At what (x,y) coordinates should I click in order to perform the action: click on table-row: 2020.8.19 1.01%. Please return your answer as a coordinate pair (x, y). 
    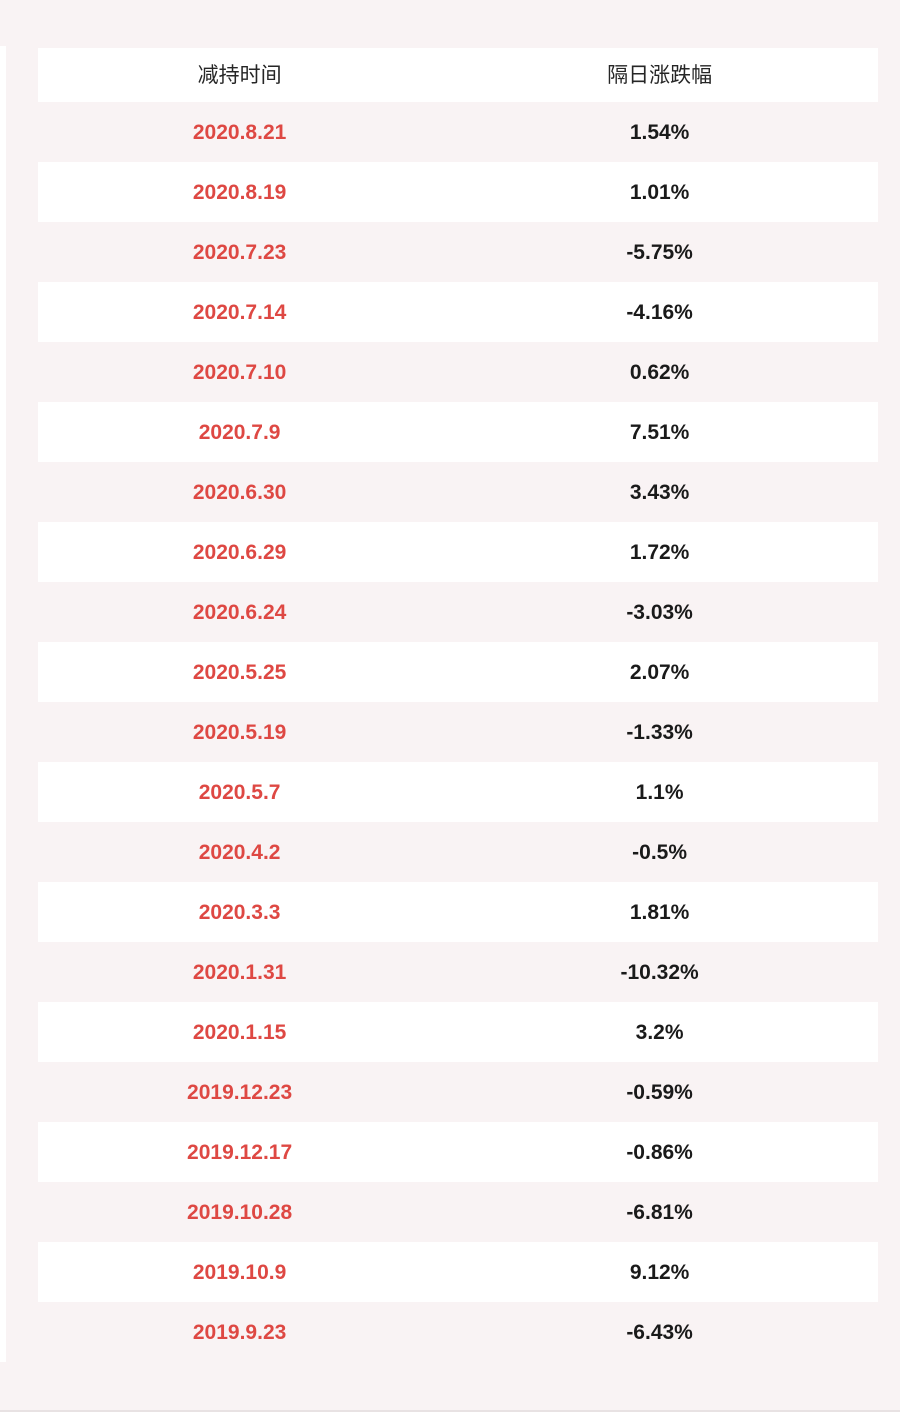
    Looking at the image, I should click on (458, 192).